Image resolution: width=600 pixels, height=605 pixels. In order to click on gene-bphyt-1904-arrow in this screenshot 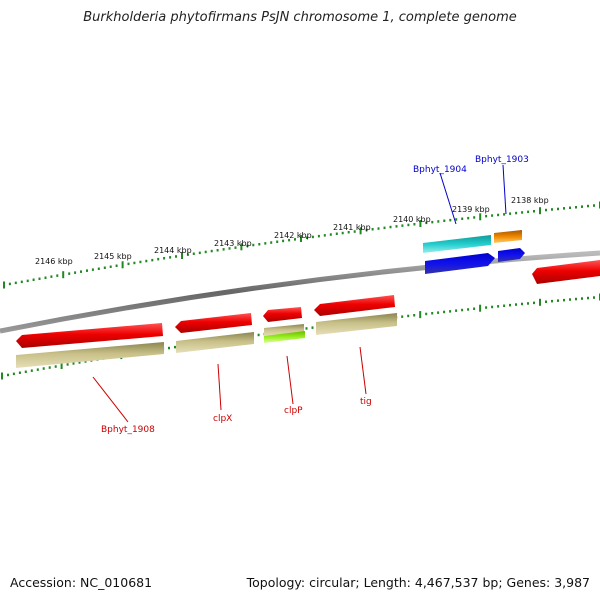, I will do `click(460, 263)`.